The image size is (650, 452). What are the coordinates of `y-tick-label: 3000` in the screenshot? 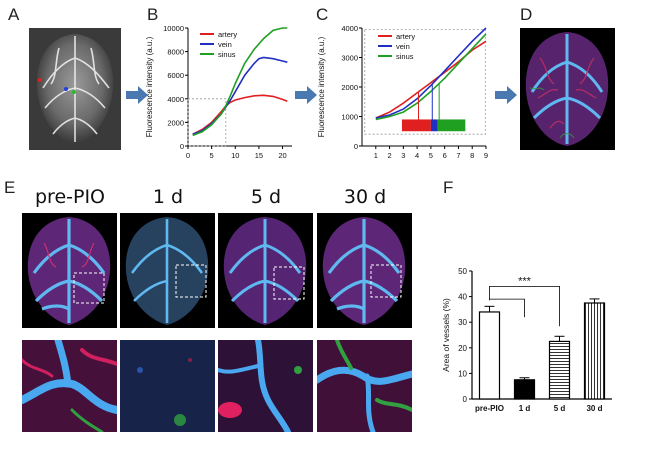 It's located at (349, 58).